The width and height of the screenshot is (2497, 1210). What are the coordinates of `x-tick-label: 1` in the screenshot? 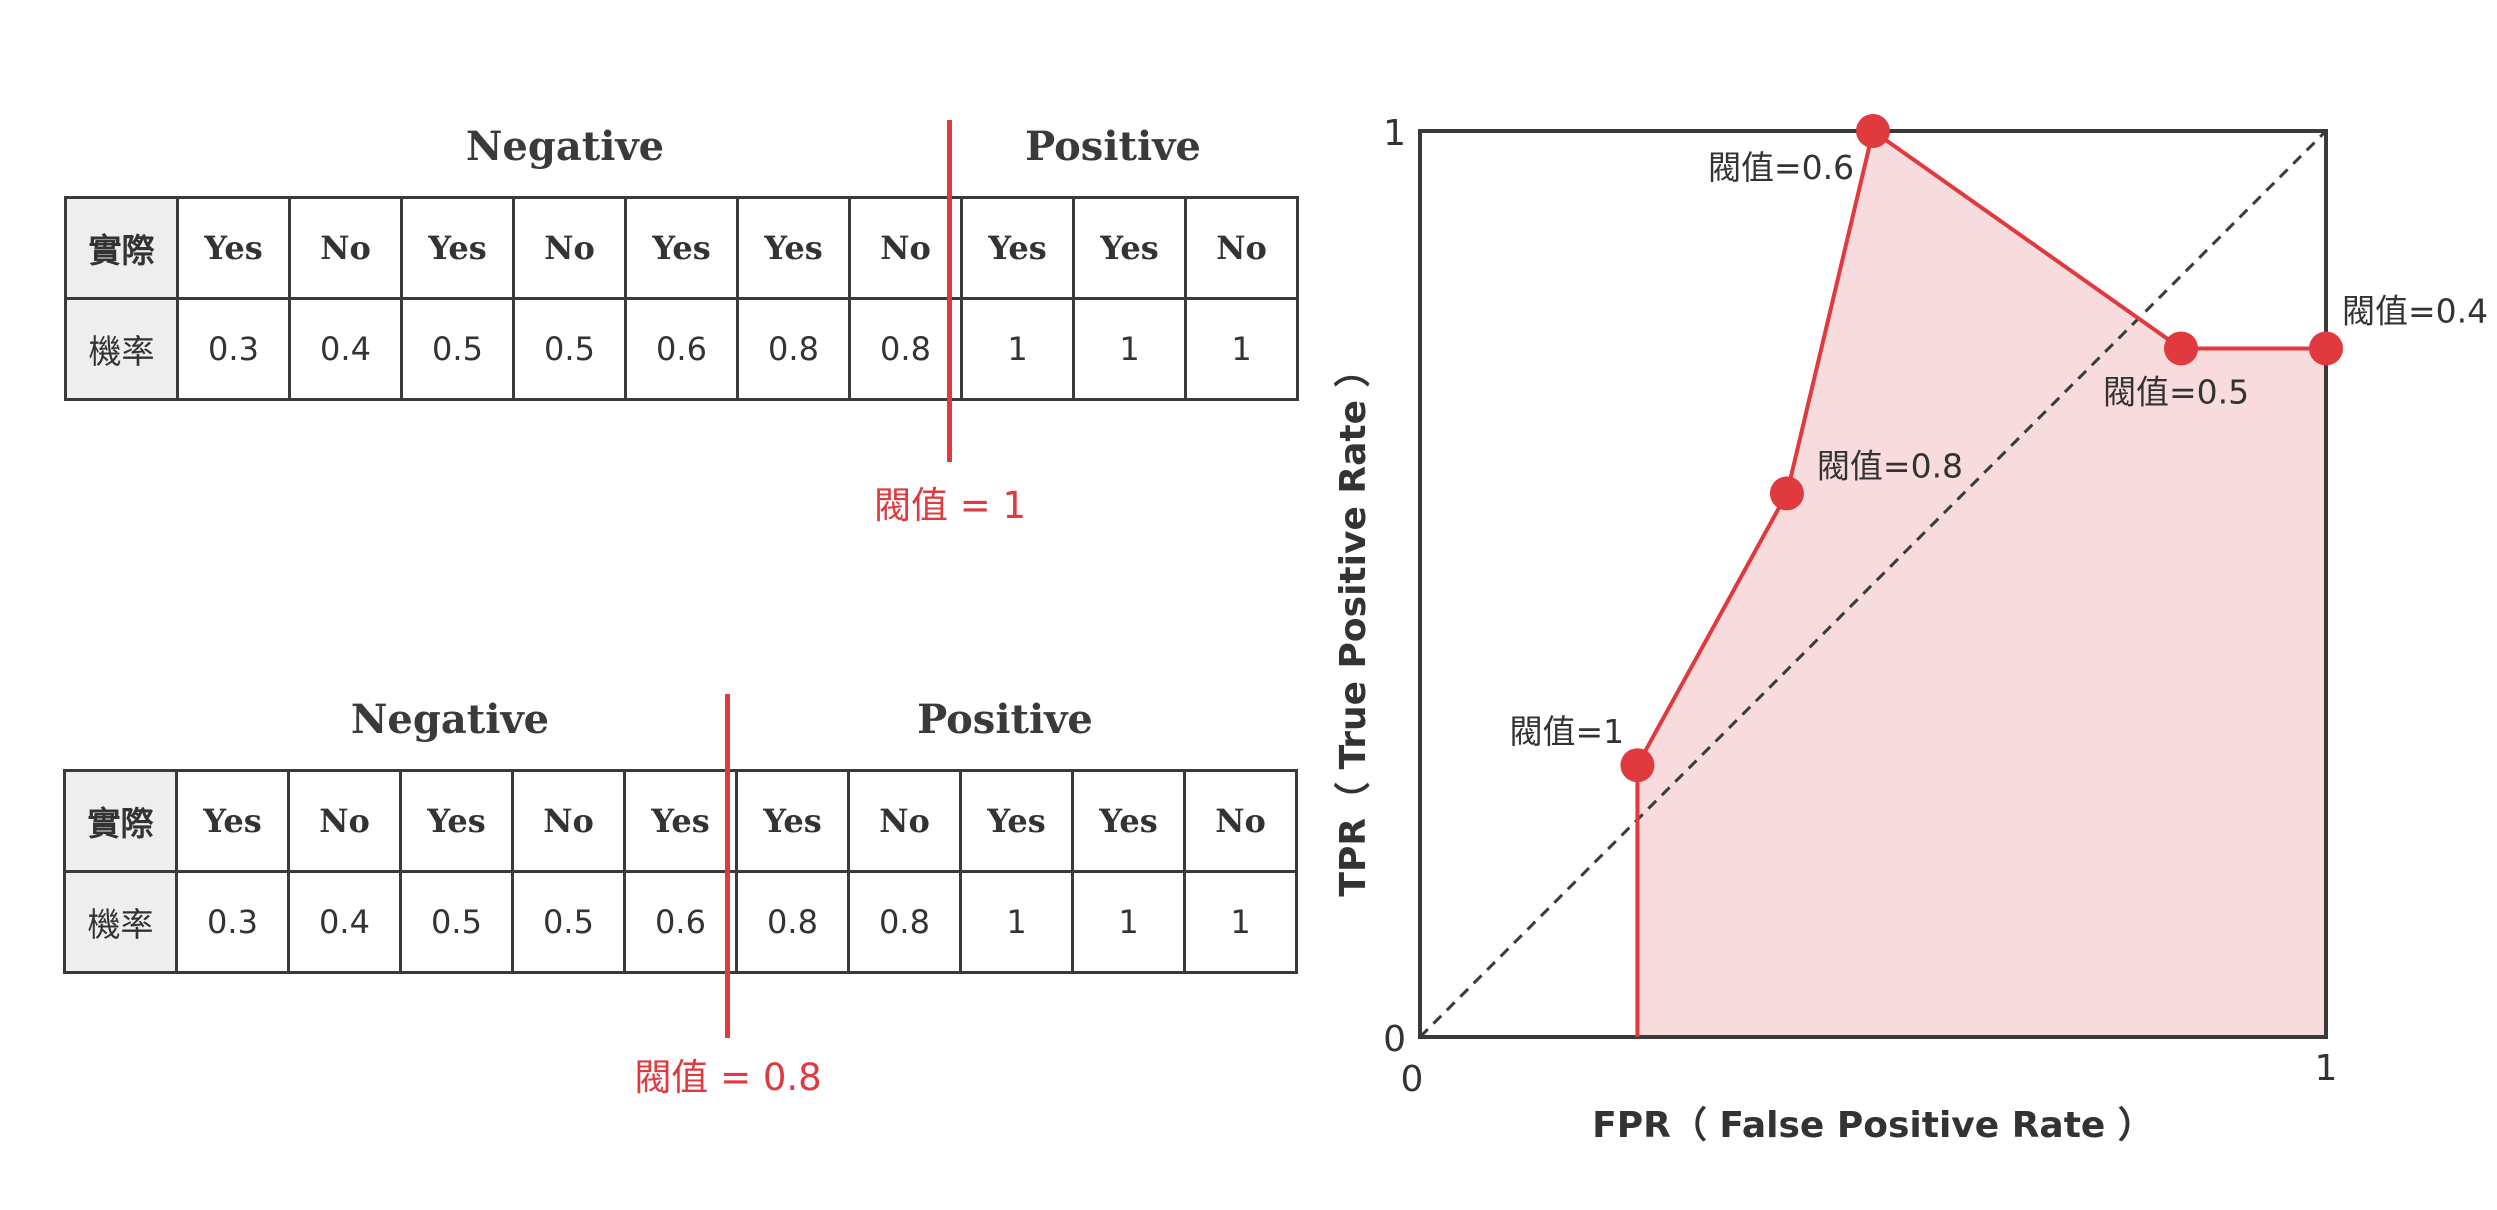 It's located at (2326, 1068).